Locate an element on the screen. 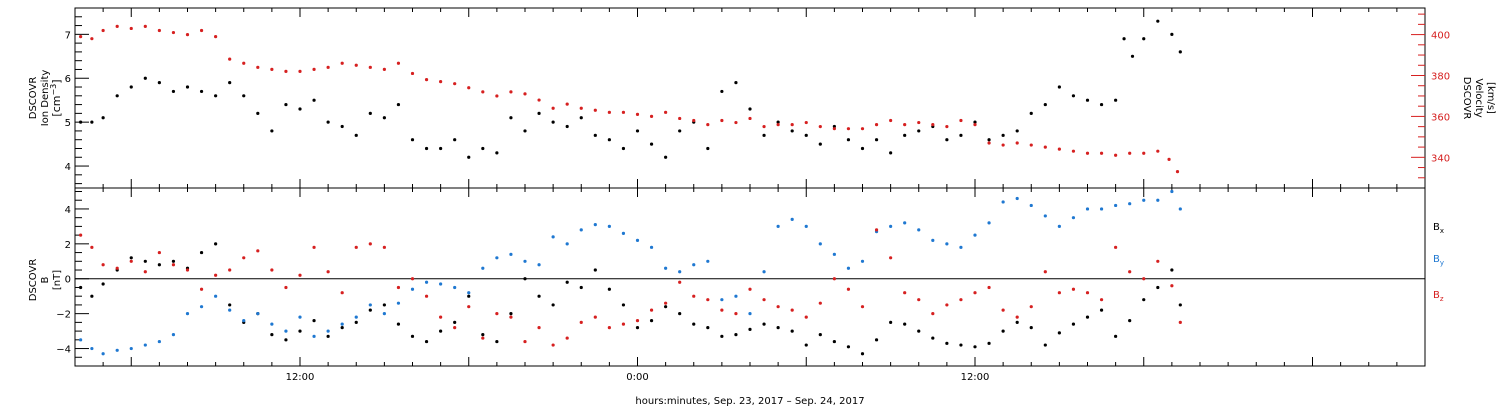  legend-bz-subscript: z is located at coordinates (1442, 299).